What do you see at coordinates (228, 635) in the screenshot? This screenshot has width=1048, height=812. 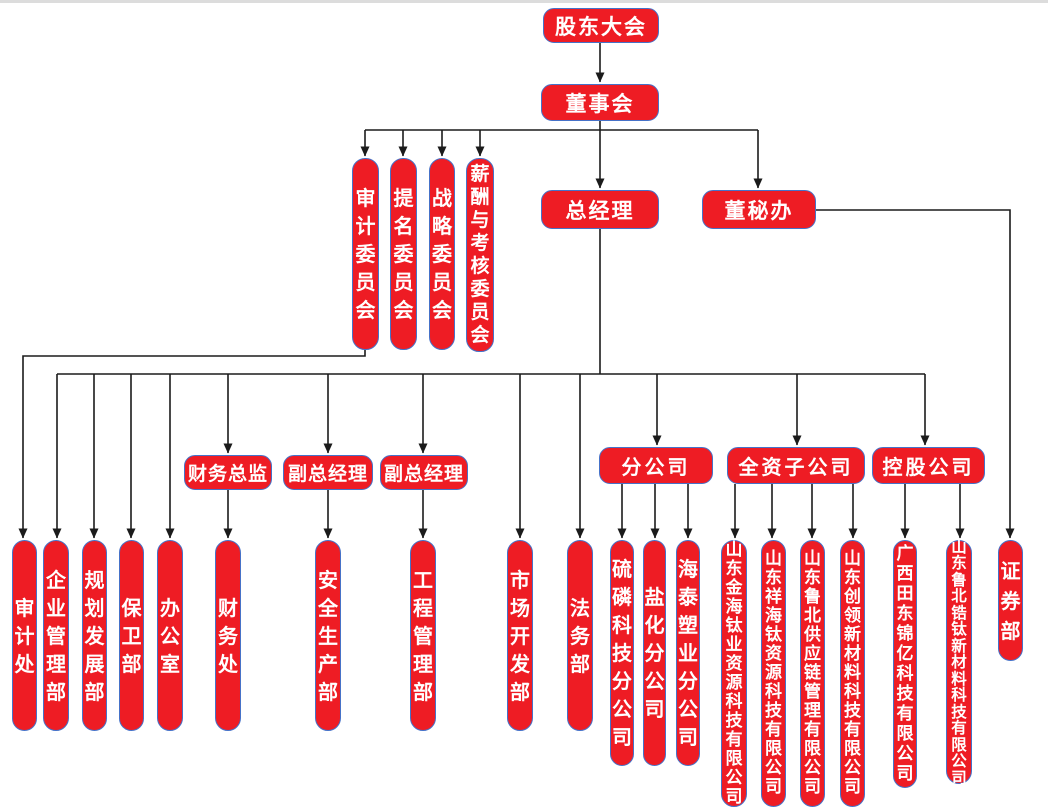 I see `node-finance-office: 财务处` at bounding box center [228, 635].